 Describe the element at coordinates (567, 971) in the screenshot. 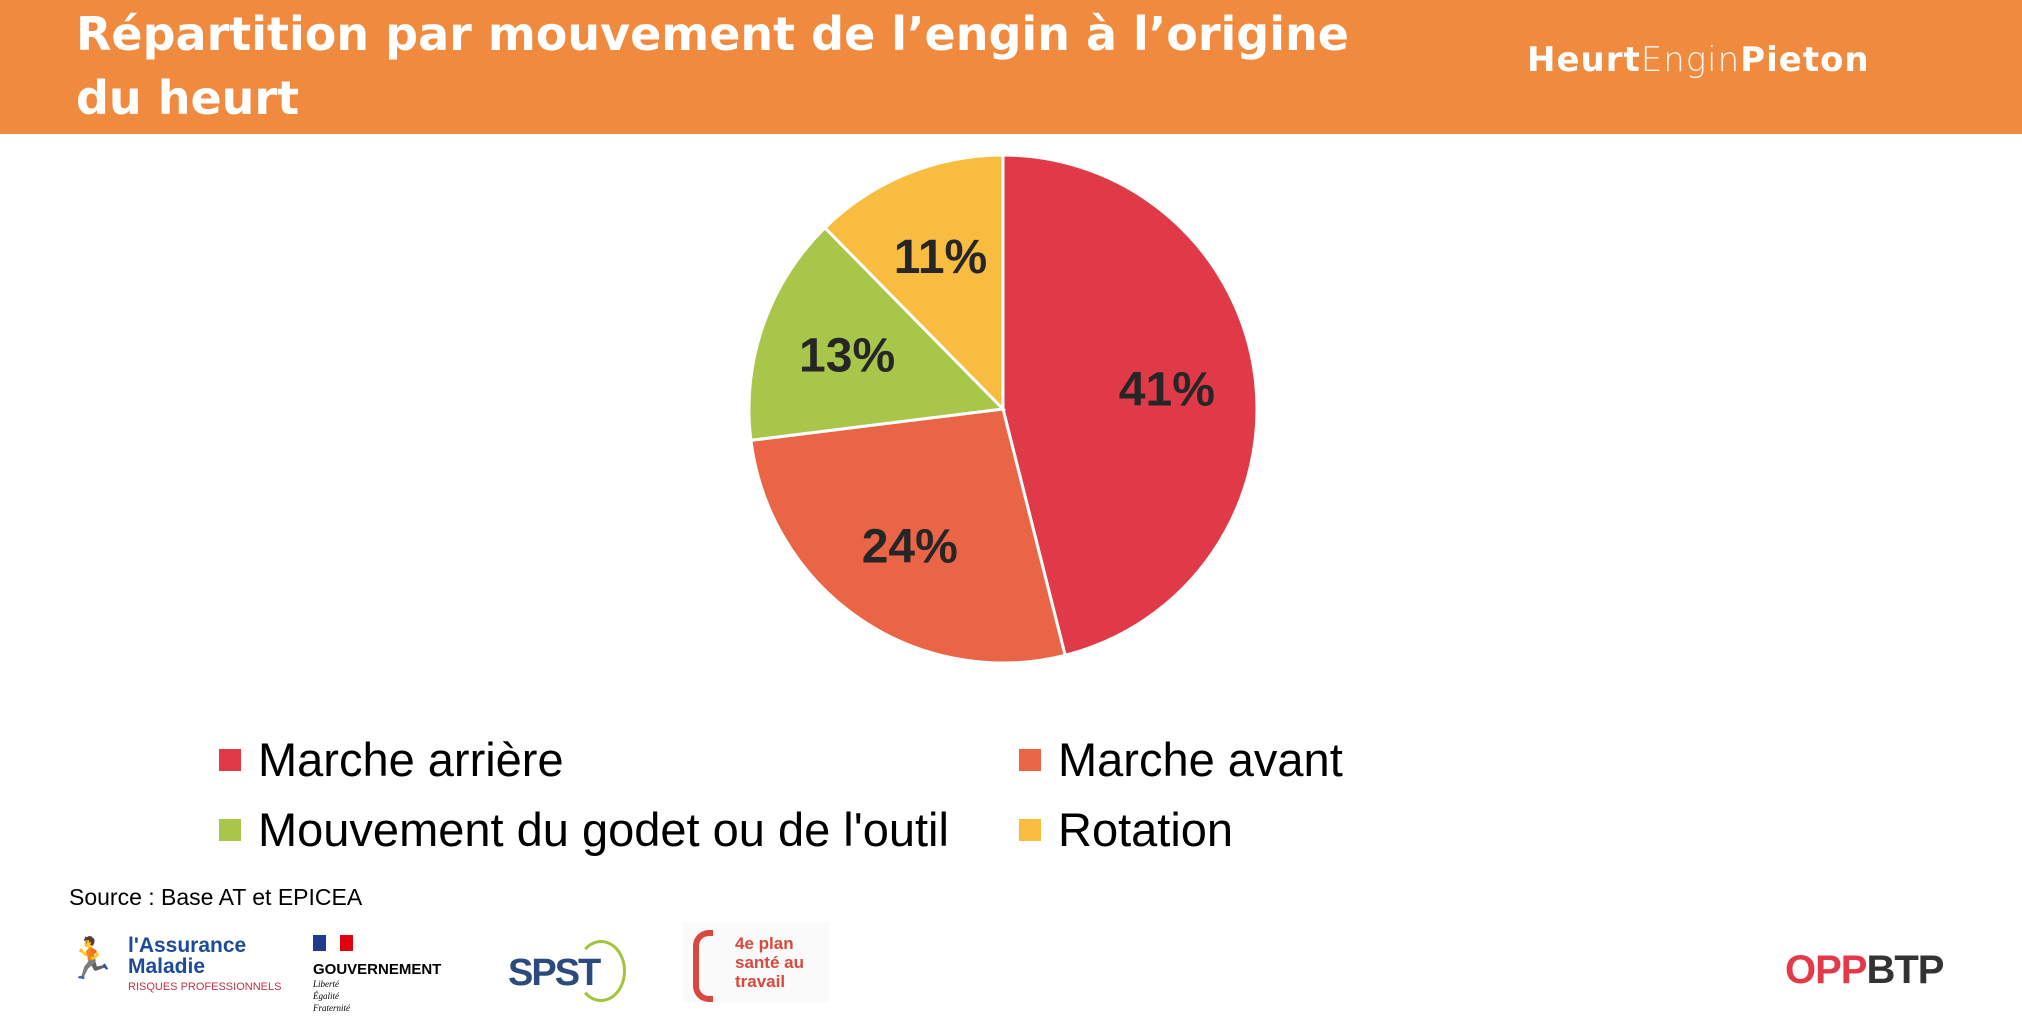

I see `spst-logo: SPST` at that location.